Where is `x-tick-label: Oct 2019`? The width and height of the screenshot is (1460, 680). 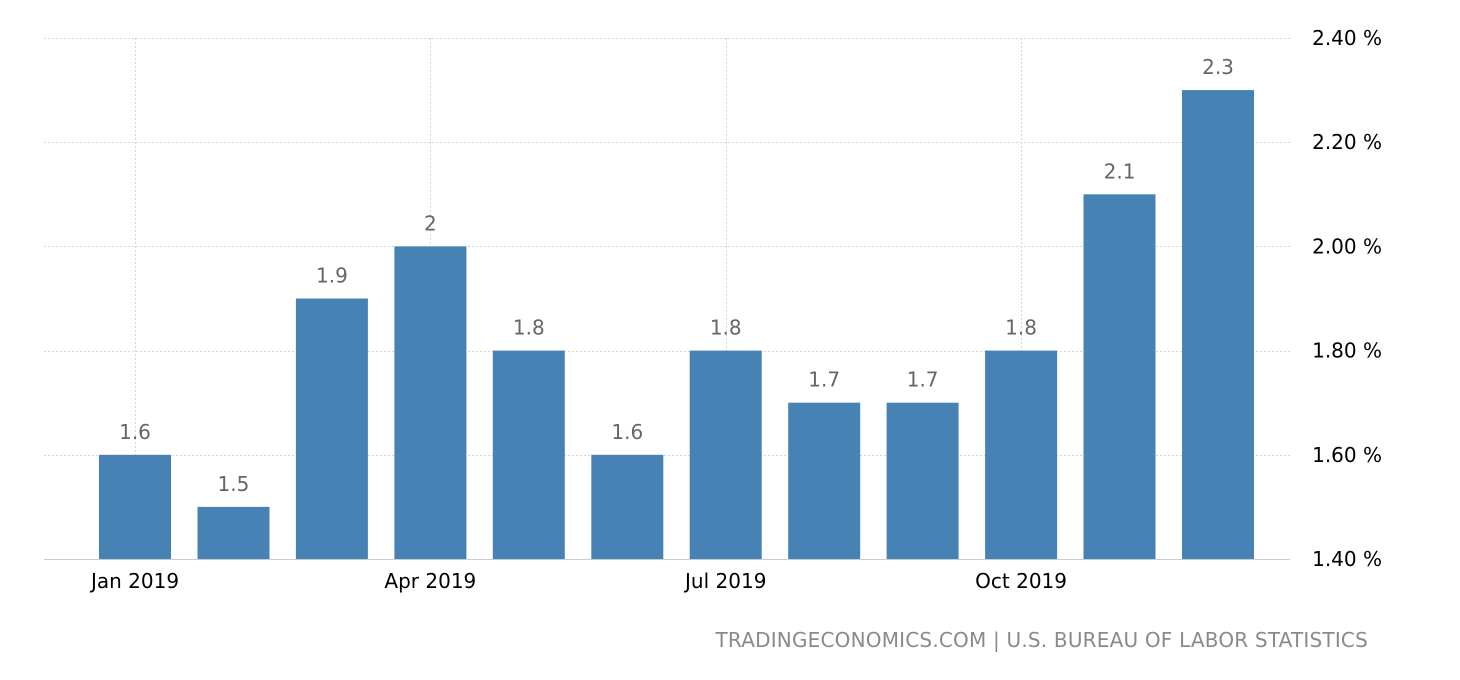 x-tick-label: Oct 2019 is located at coordinates (1021, 581).